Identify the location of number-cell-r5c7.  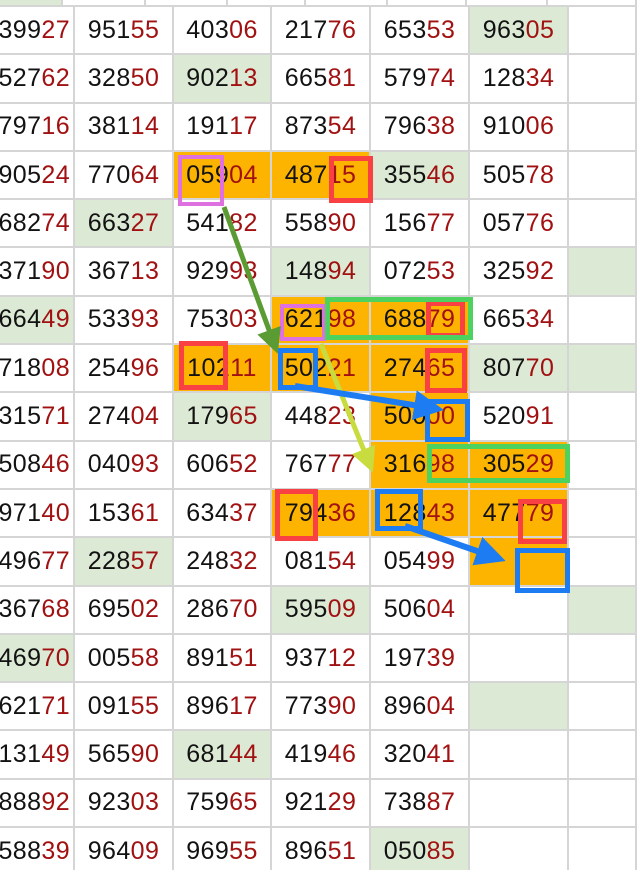
(603, 224).